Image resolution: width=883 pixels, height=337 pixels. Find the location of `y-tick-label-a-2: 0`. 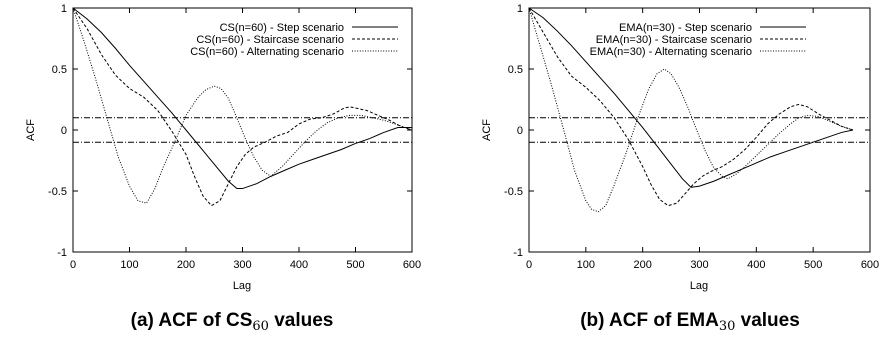

y-tick-label-a-2: 0 is located at coordinates (64, 131).